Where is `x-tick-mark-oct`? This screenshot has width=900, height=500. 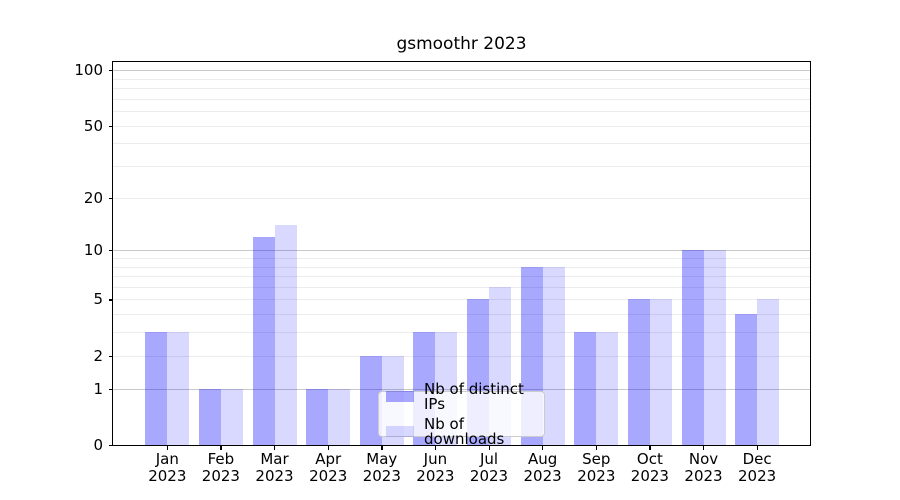
x-tick-mark-oct is located at coordinates (650, 448).